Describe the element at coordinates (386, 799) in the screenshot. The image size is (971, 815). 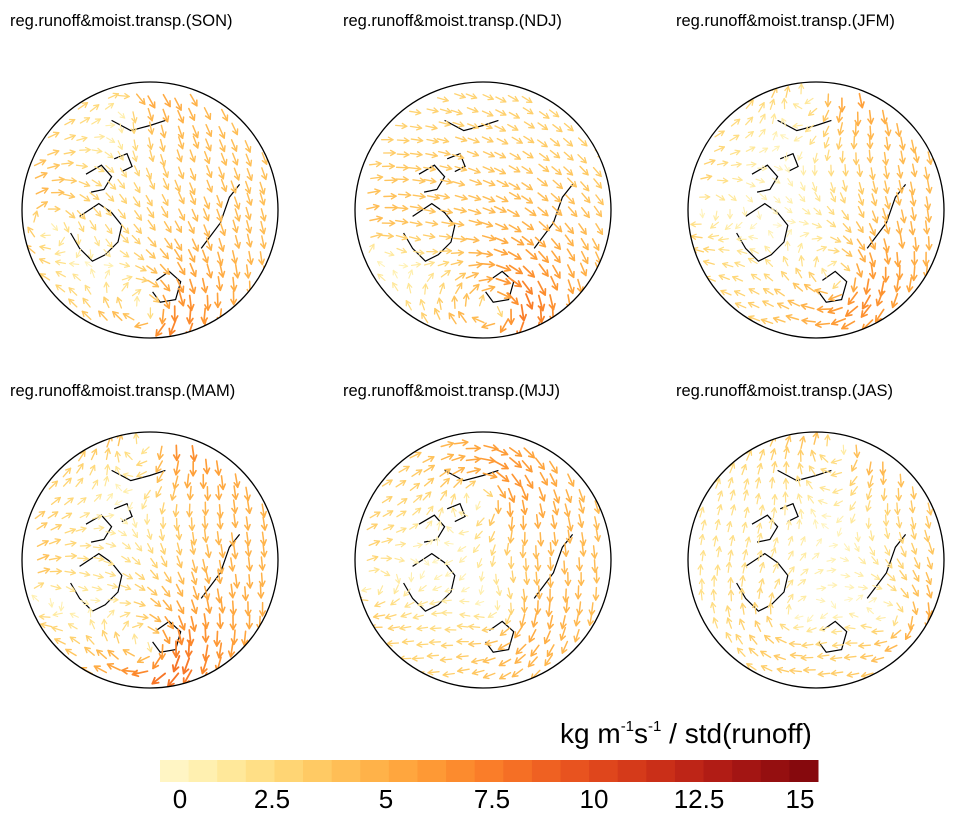
I see `colorbar-tick-label: 5` at that location.